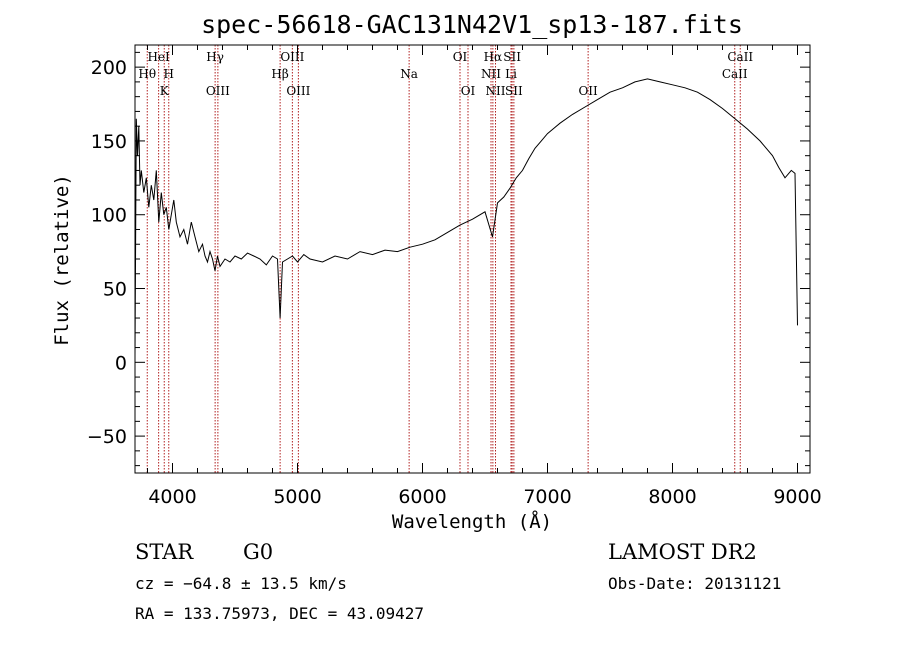 The height and width of the screenshot is (649, 900). What do you see at coordinates (109, 68) in the screenshot?
I see `y-tick-label: 200` at bounding box center [109, 68].